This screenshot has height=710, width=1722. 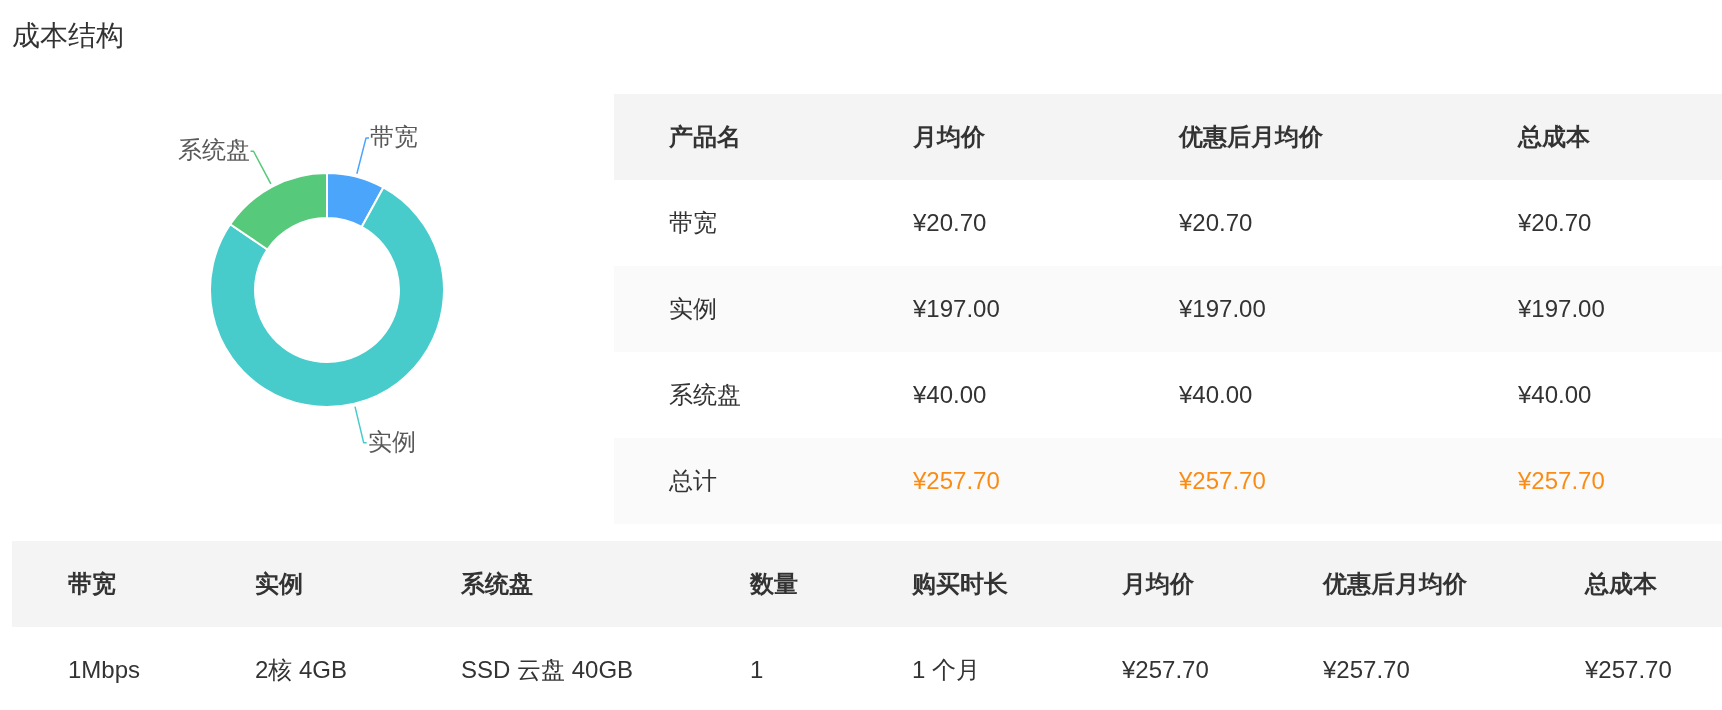 I want to click on text: 1, so click(x=757, y=670).